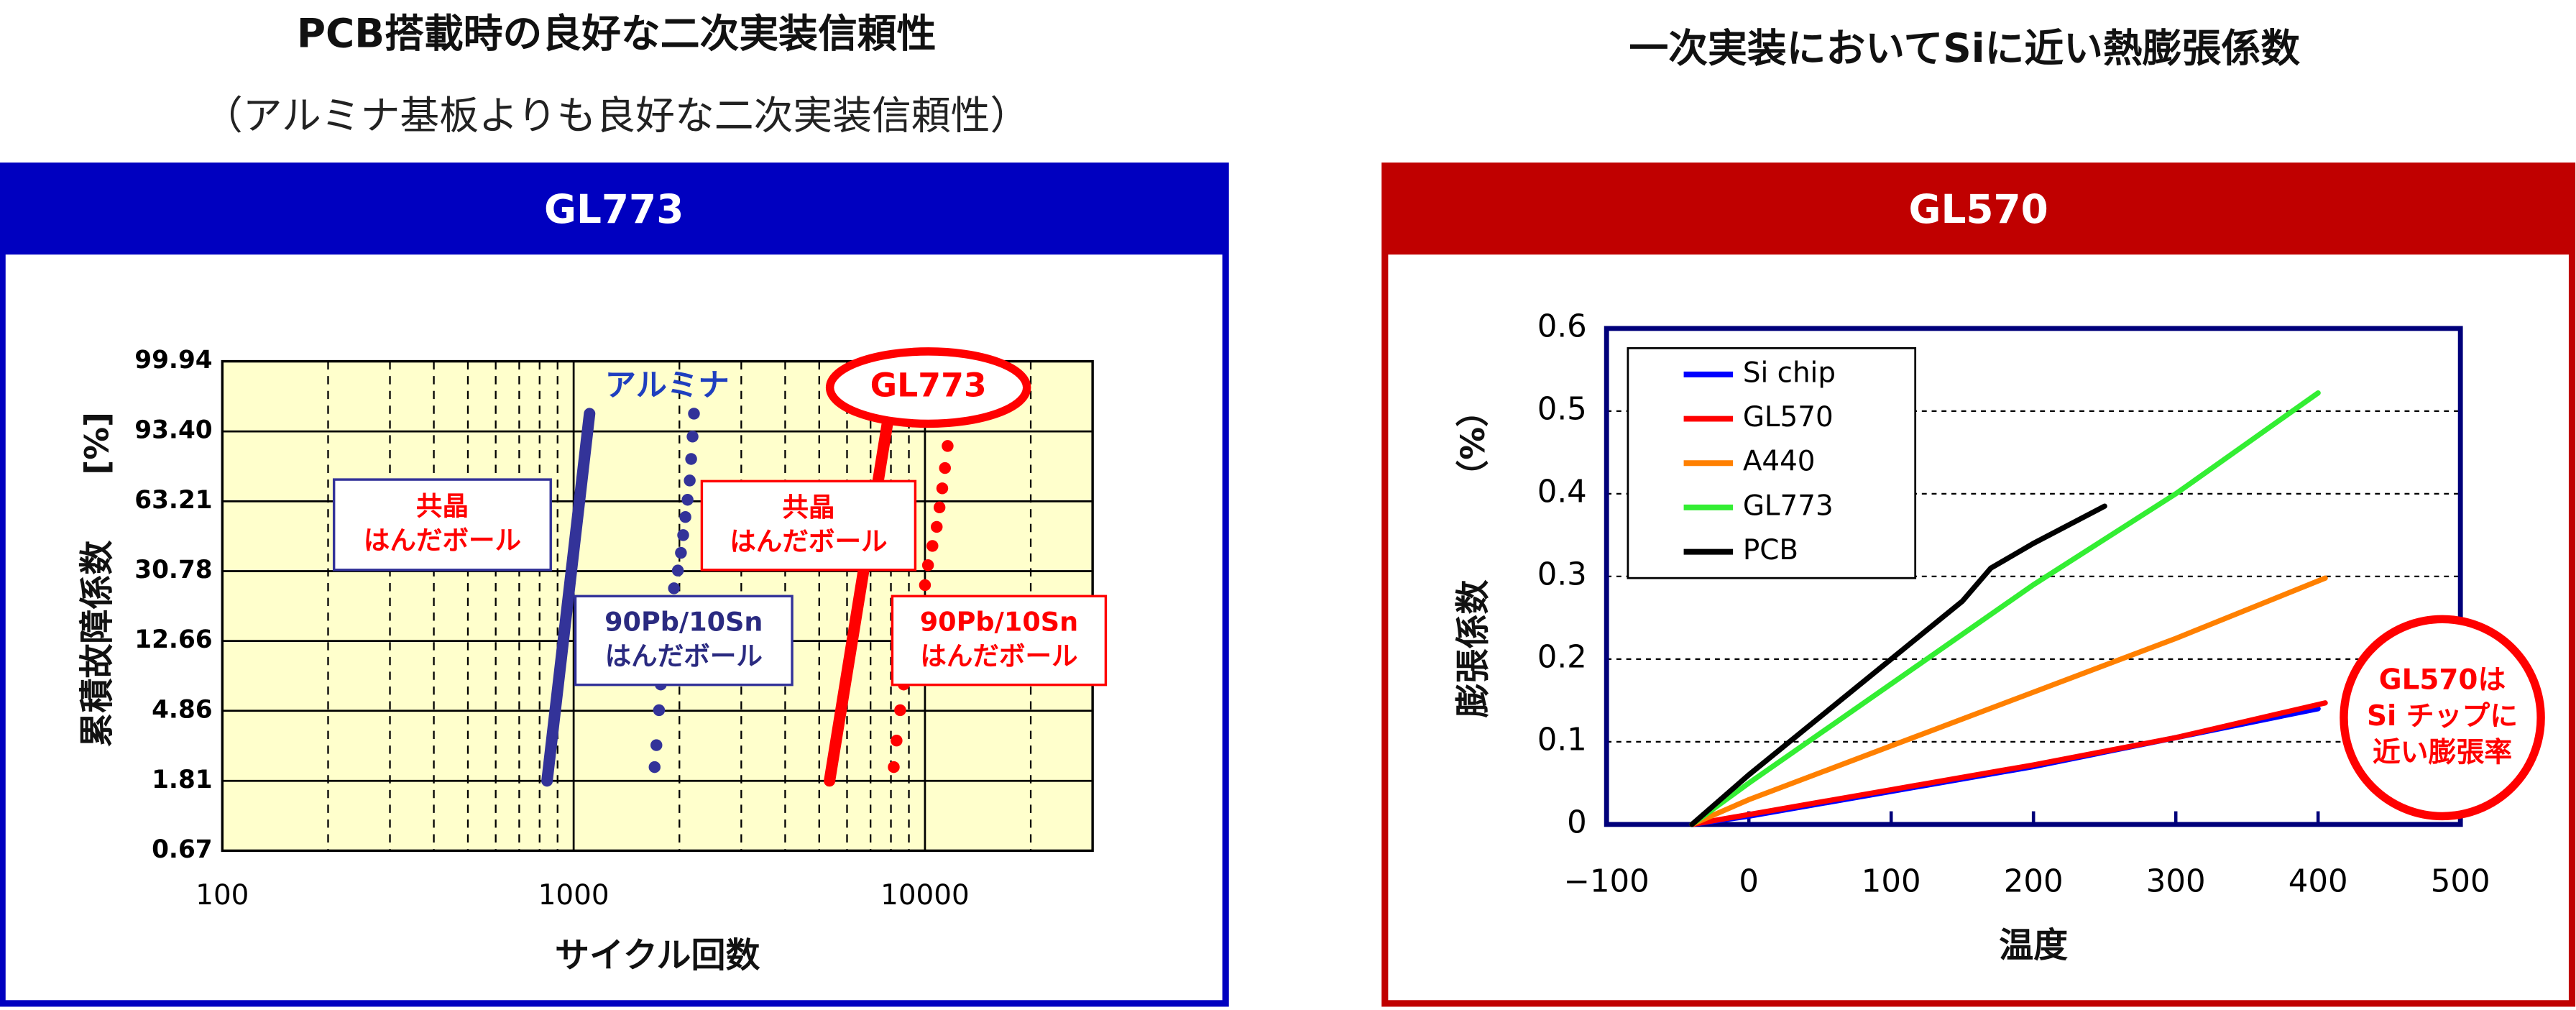 The height and width of the screenshot is (1010, 2576). I want to click on chart-title: 一次実装においてSiに近い熱膨張係数, so click(1964, 48).